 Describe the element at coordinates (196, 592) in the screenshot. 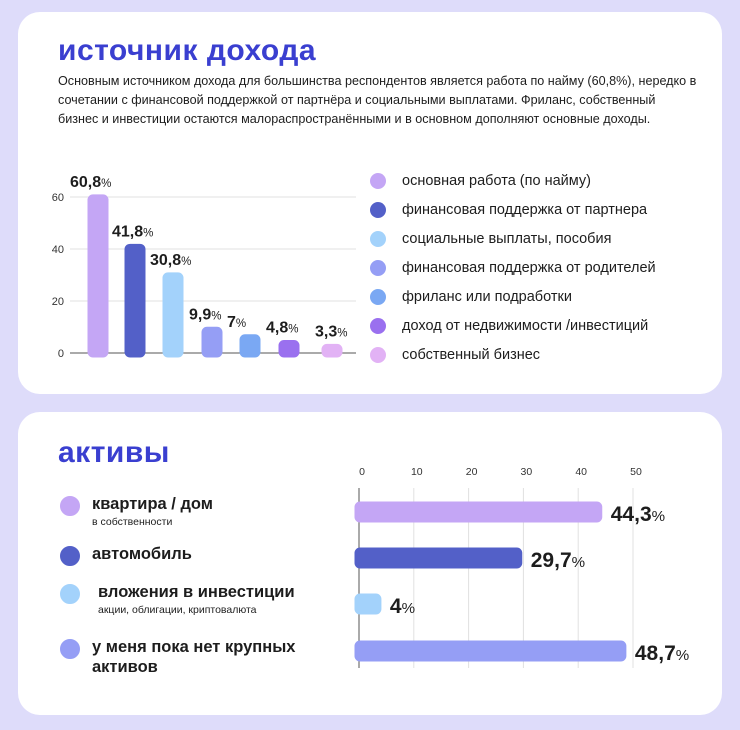

I see `asset-label: вложения в инвестиции` at that location.